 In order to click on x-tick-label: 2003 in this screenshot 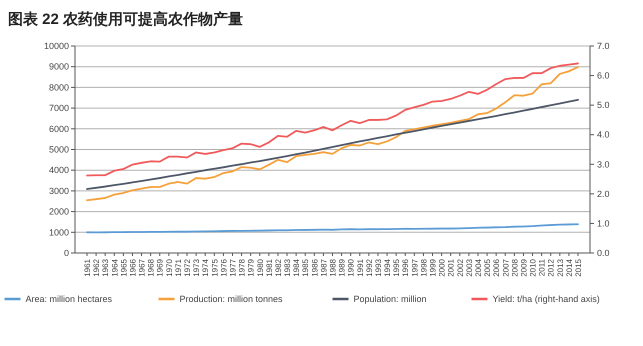, I will do `click(469, 267)`.